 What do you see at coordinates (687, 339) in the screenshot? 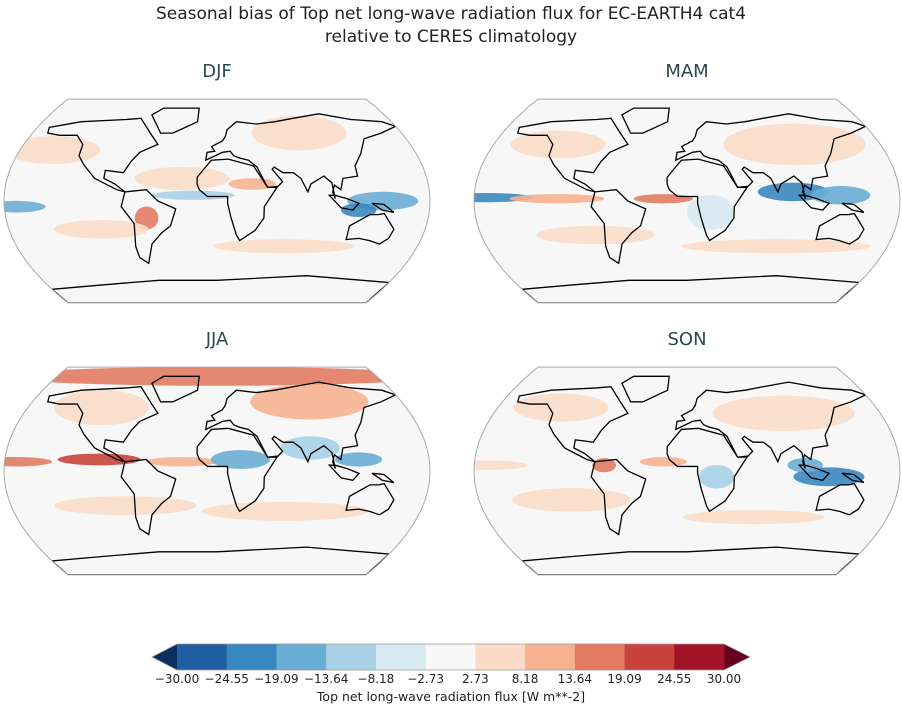
I see `panel-title-son: SON` at bounding box center [687, 339].